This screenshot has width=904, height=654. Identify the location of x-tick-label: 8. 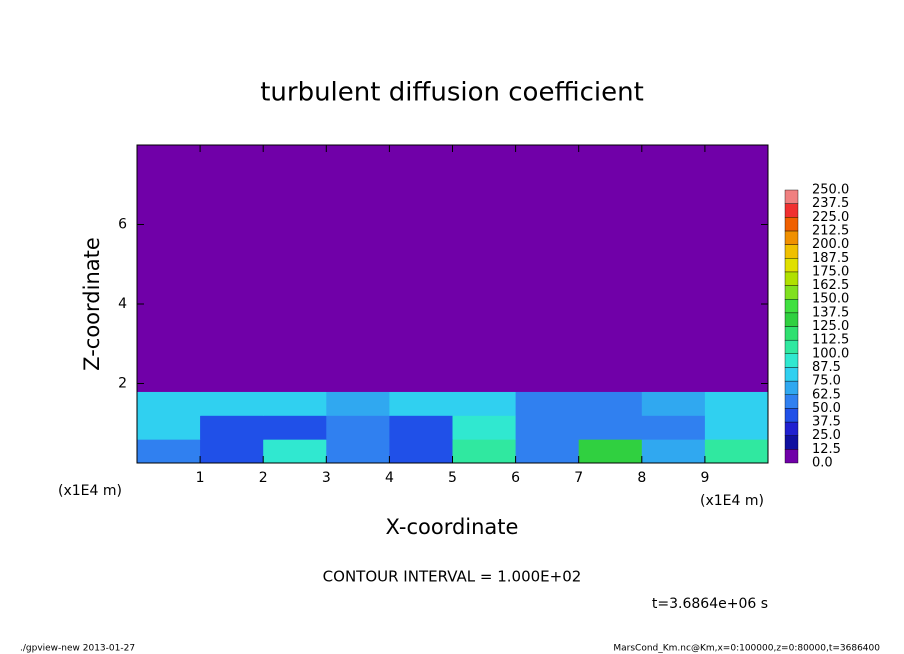
(641, 478).